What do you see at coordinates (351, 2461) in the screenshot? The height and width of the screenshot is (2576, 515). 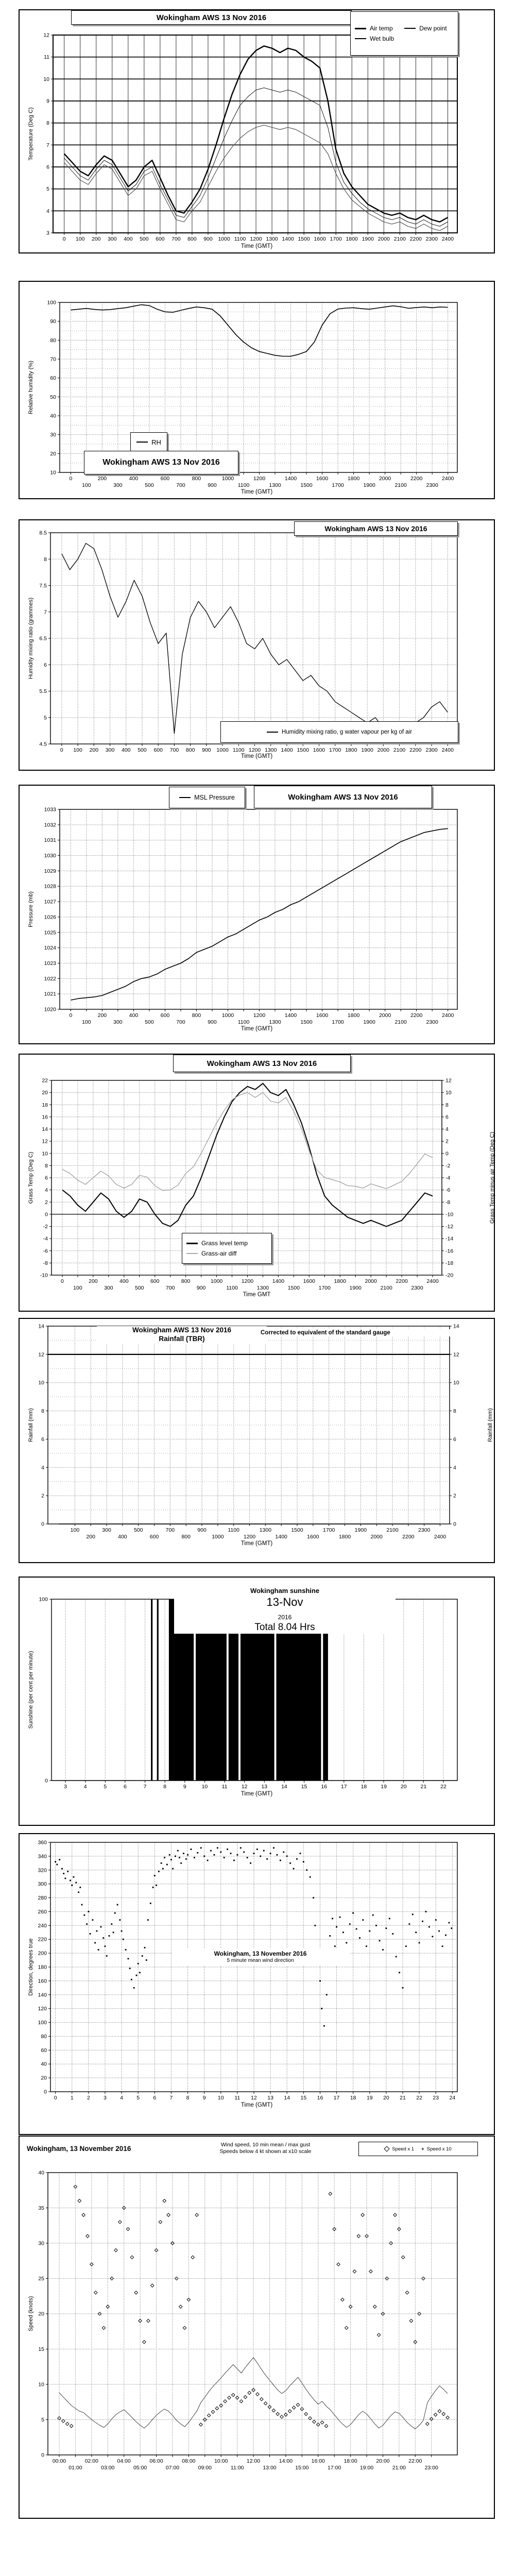 I see `svg-text: 18:00` at bounding box center [351, 2461].